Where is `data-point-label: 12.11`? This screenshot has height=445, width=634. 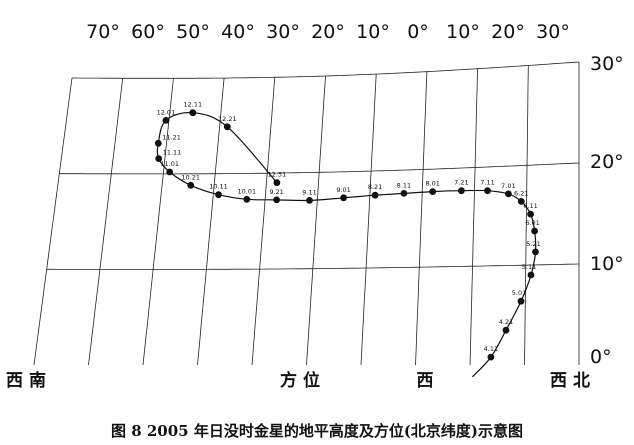
data-point-label: 12.11 is located at coordinates (192, 105).